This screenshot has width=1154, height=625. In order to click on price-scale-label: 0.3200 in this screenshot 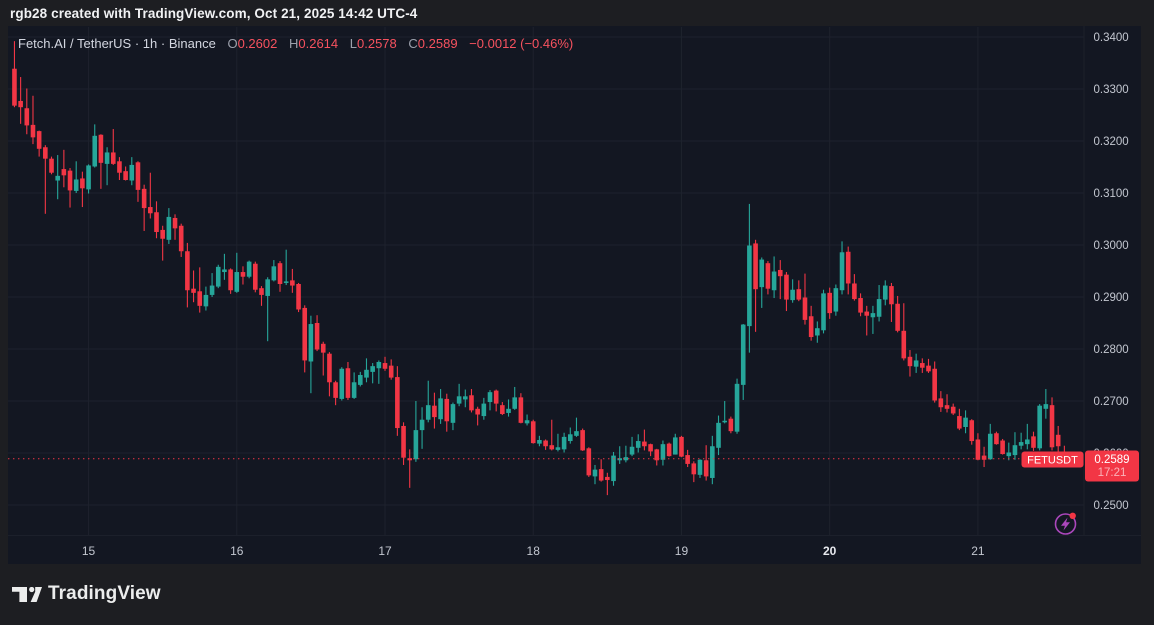, I will do `click(1111, 142)`.